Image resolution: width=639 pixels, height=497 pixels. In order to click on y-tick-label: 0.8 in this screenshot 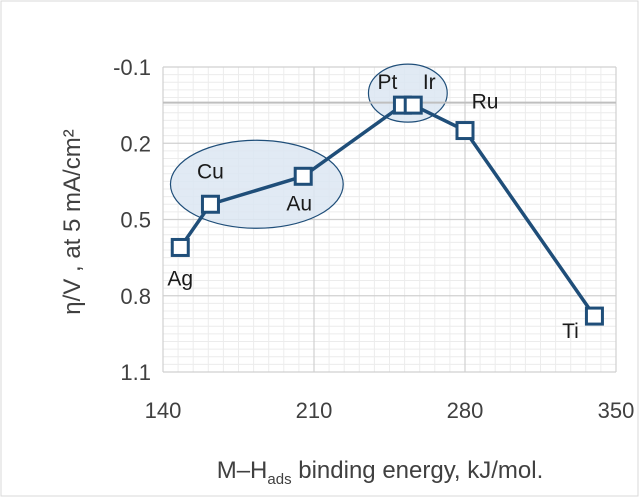, I will do `click(135, 296)`.